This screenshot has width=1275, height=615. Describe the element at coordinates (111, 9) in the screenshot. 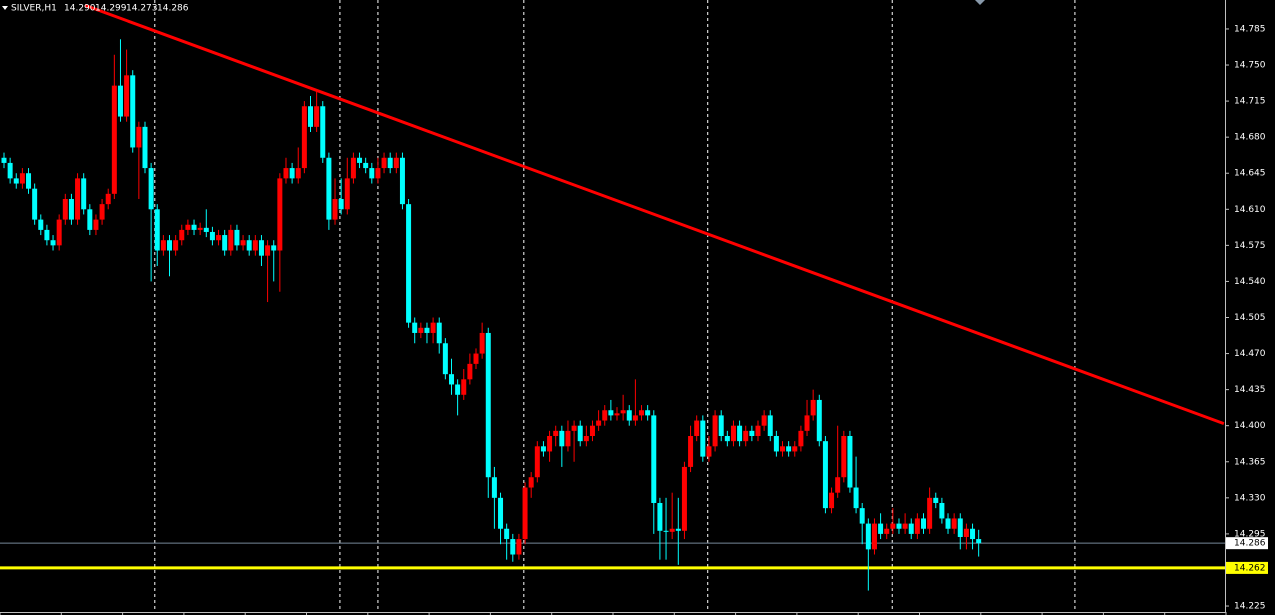

I see `header-value: 14.299` at that location.